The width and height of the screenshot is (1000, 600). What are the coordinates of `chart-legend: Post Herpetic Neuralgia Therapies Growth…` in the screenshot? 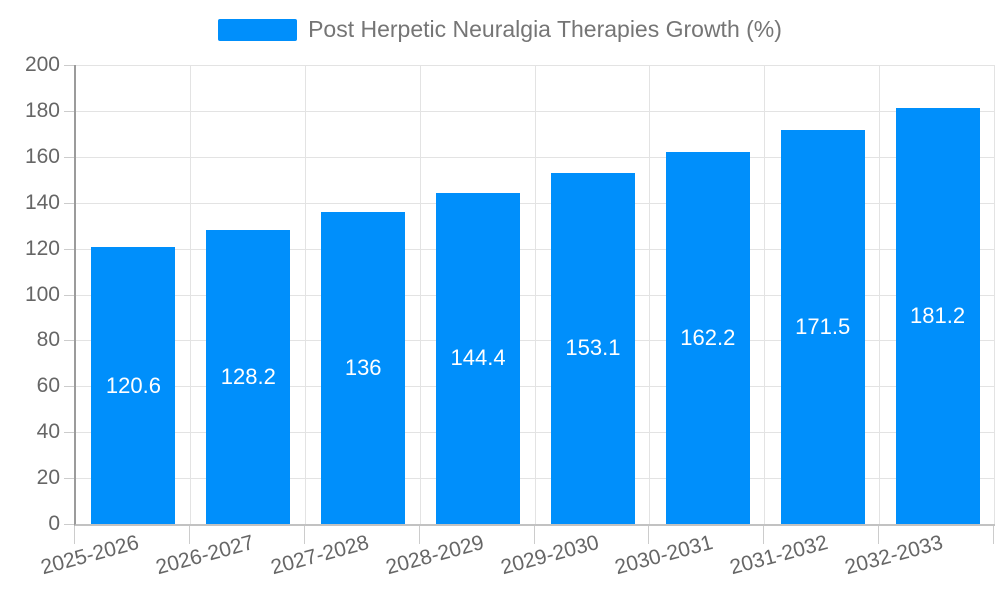 It's located at (500, 29).